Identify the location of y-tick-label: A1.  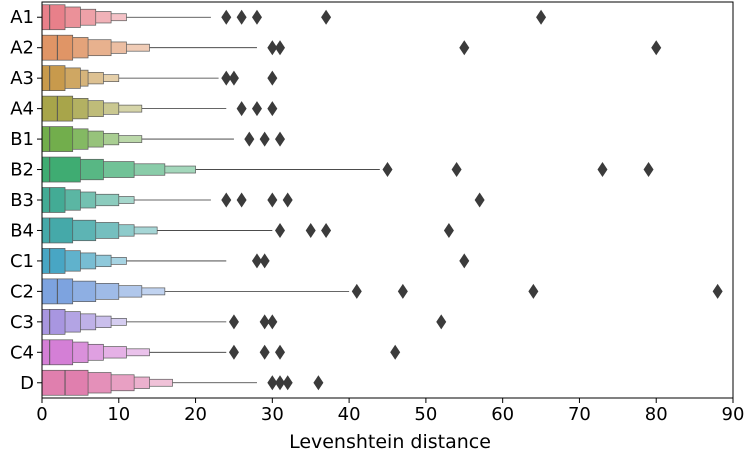
(22, 17).